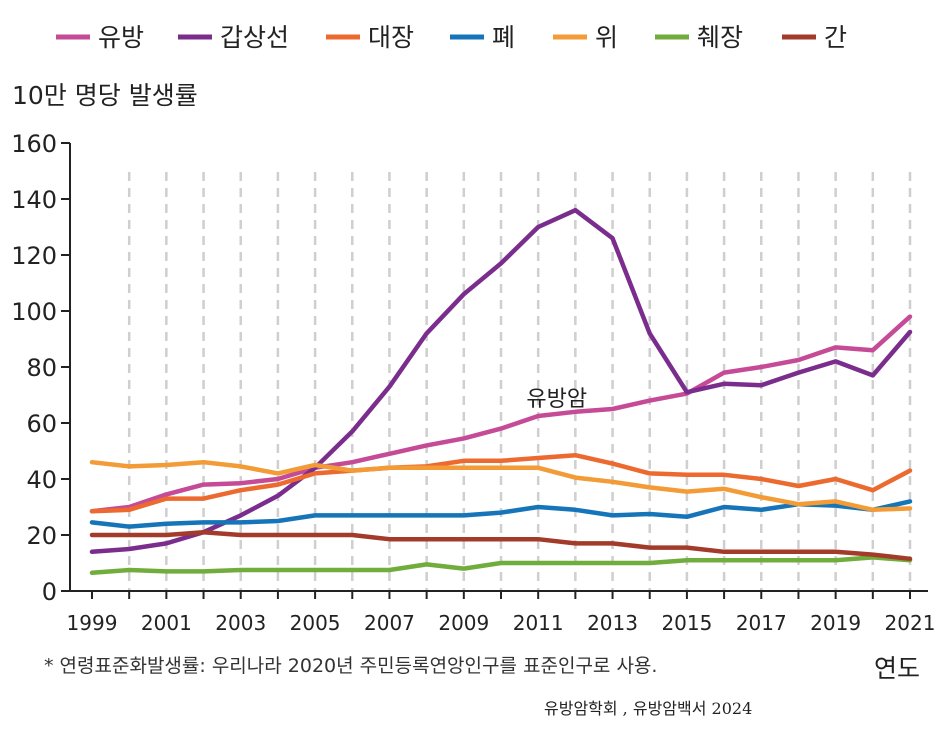 The height and width of the screenshot is (745, 938). I want to click on x-tick-label: 2019, so click(835, 623).